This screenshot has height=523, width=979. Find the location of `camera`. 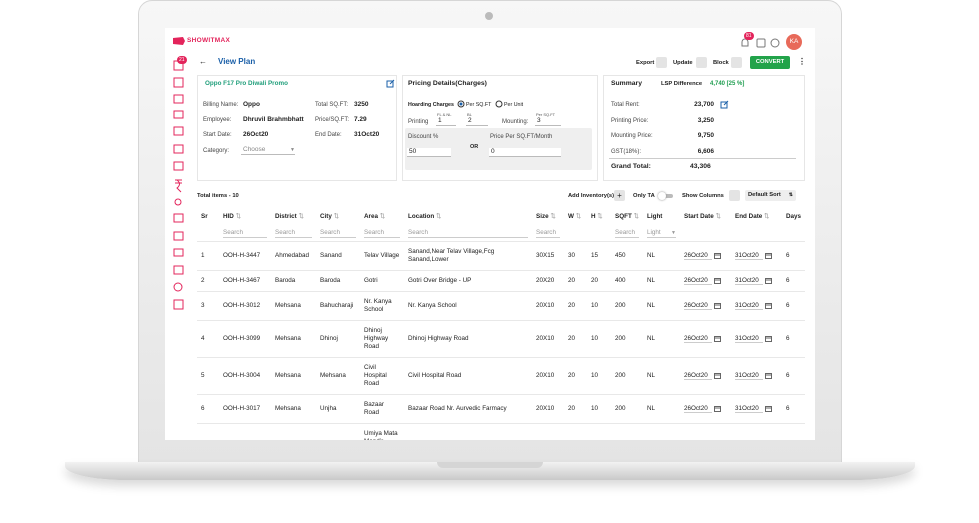

camera is located at coordinates (489, 16).